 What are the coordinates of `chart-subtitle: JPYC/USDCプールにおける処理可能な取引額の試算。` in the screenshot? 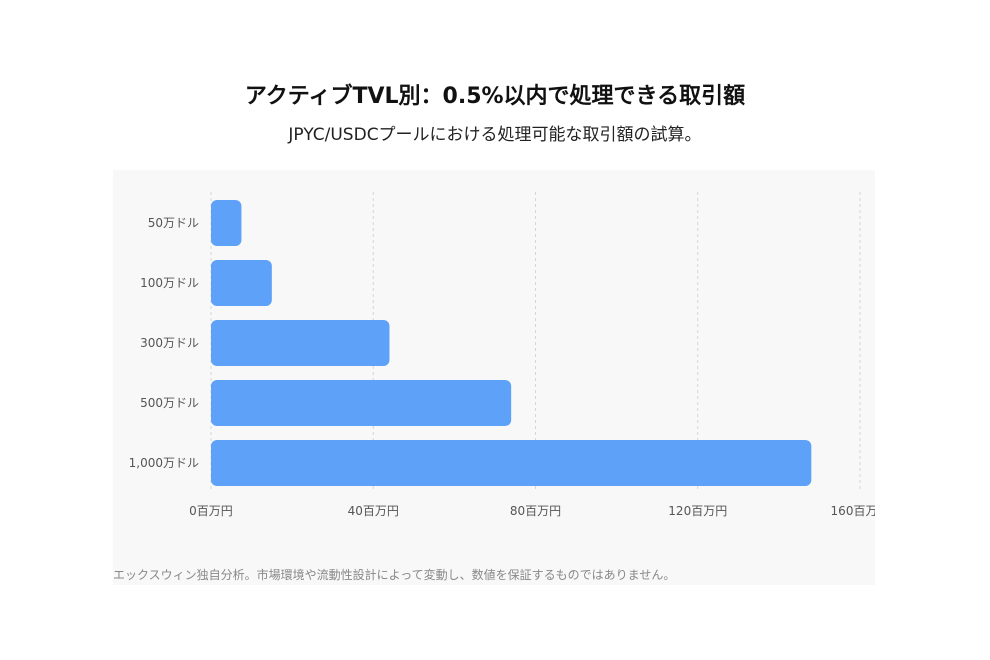 It's located at (495, 135).